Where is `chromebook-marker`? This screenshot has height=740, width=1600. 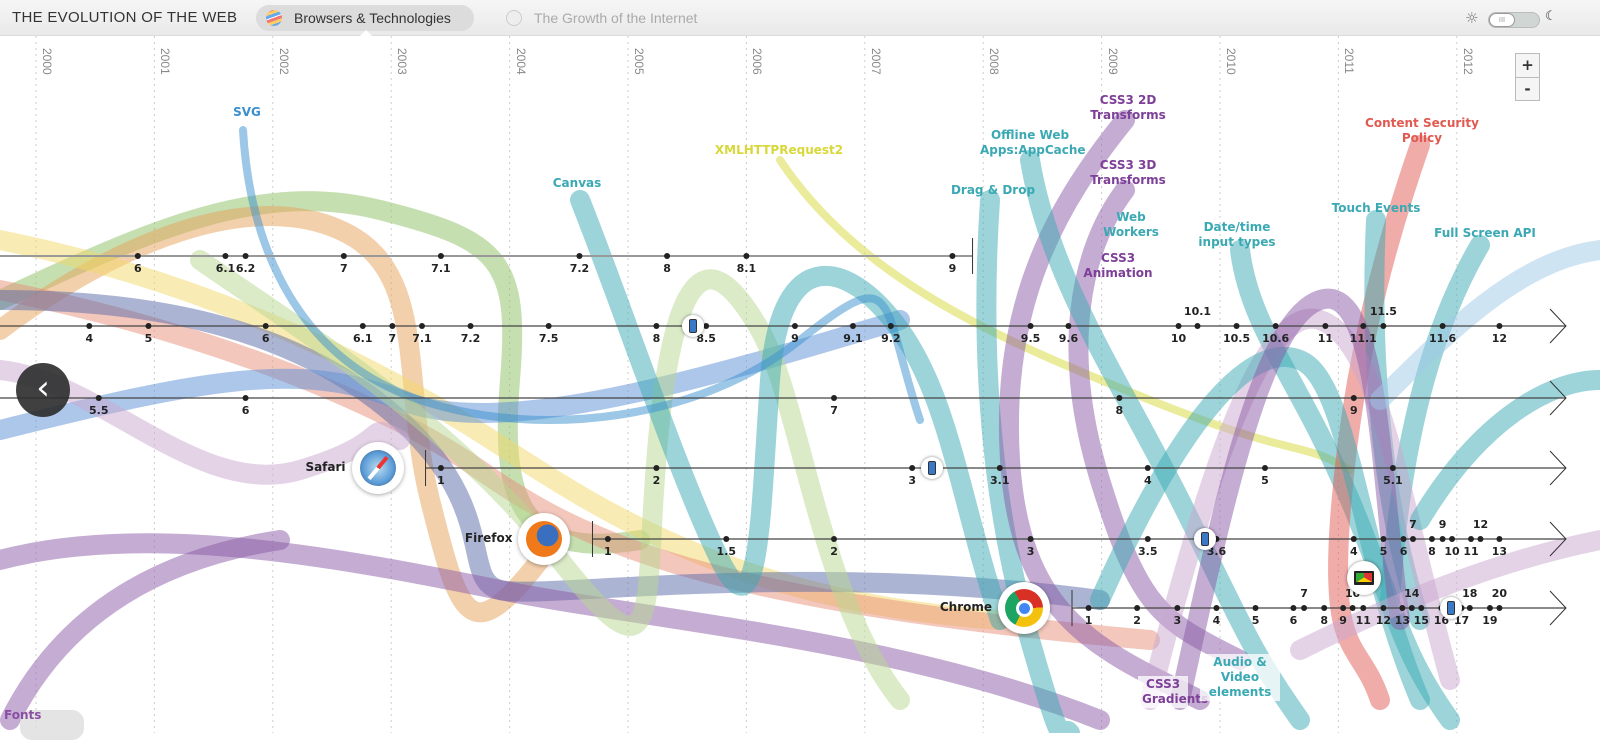 chromebook-marker is located at coordinates (1364, 578).